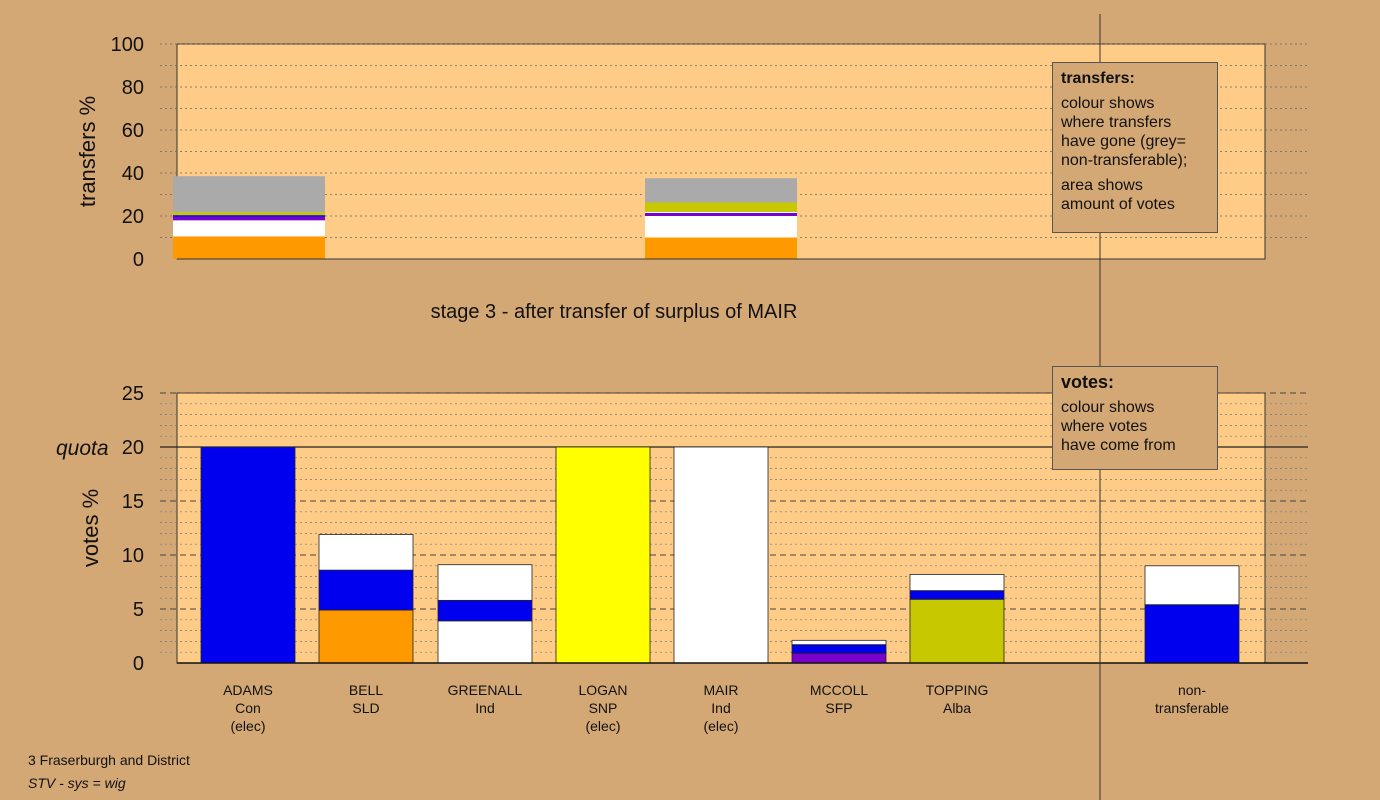 This screenshot has height=800, width=1380. What do you see at coordinates (603, 708) in the screenshot?
I see `x-category-label: SNP` at bounding box center [603, 708].